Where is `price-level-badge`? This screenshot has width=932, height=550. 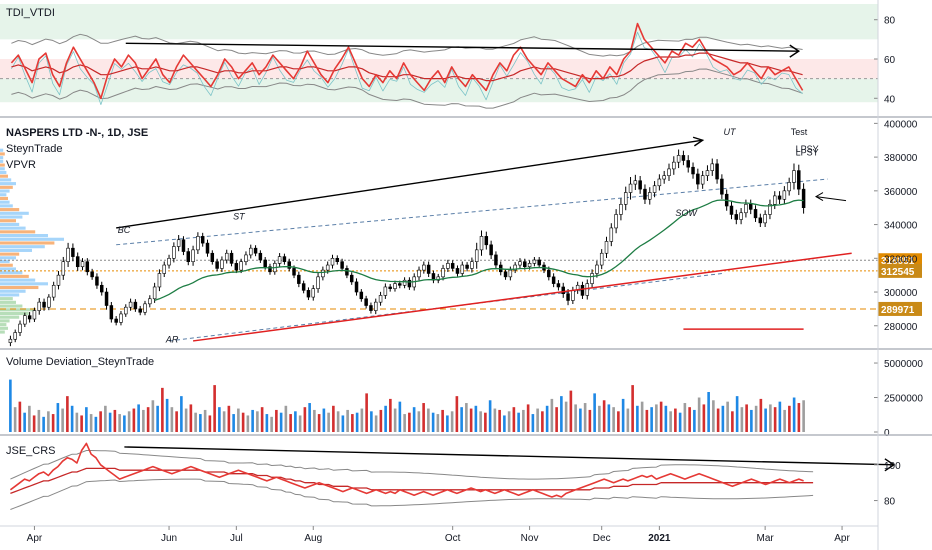 price-level-badge is located at coordinates (900, 270).